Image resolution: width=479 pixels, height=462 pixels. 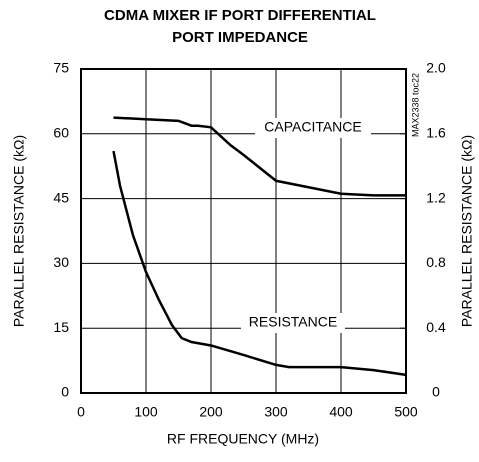 What do you see at coordinates (65, 392) in the screenshot?
I see `y-tick-label: 0` at bounding box center [65, 392].